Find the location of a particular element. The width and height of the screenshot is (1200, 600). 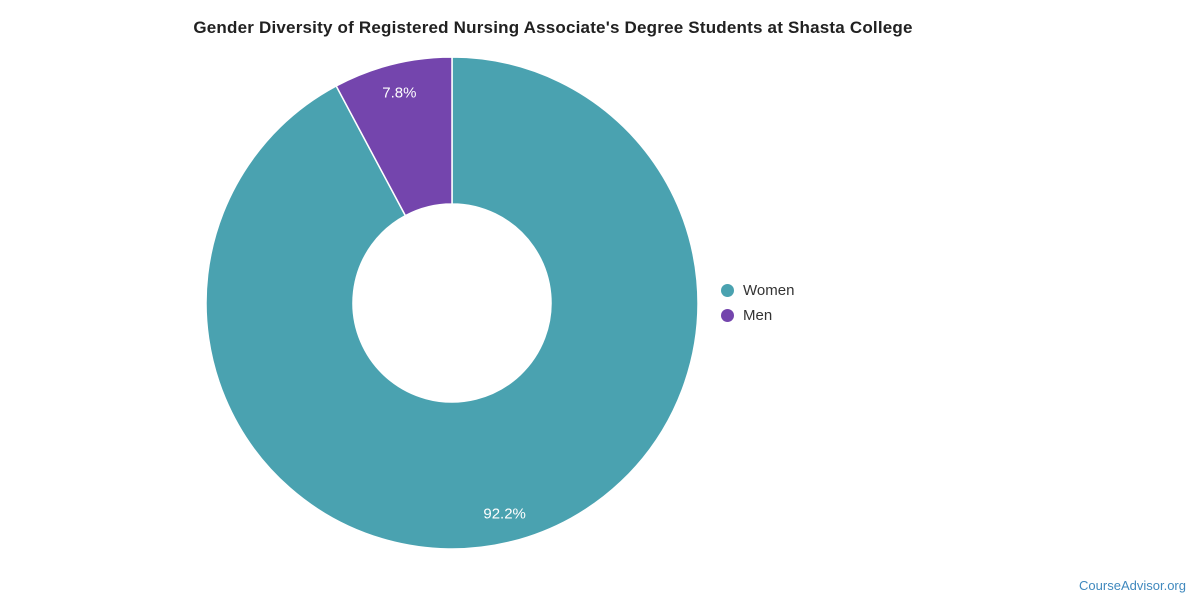

legend-label-men: Men is located at coordinates (758, 315).